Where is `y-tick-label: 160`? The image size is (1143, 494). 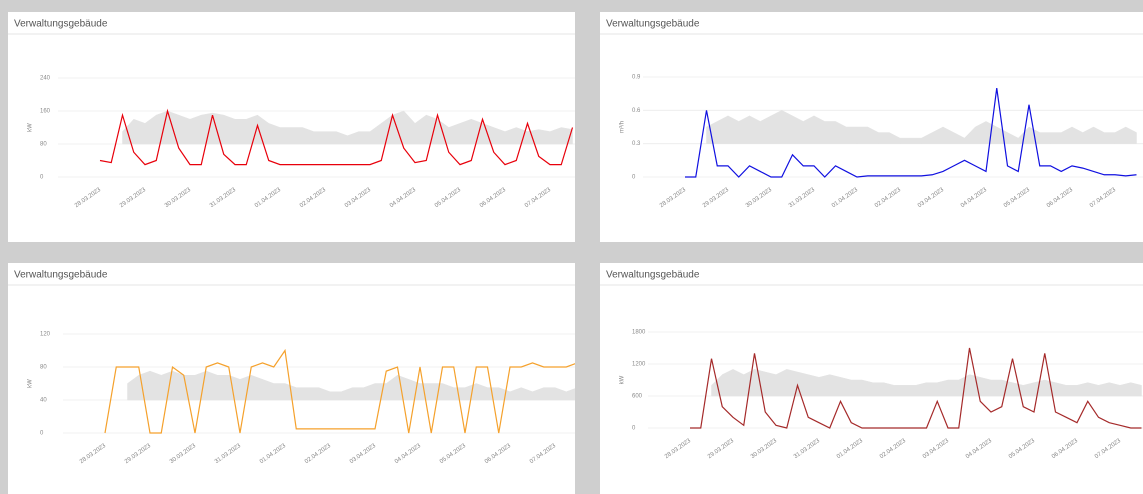 y-tick-label: 160 is located at coordinates (45, 112).